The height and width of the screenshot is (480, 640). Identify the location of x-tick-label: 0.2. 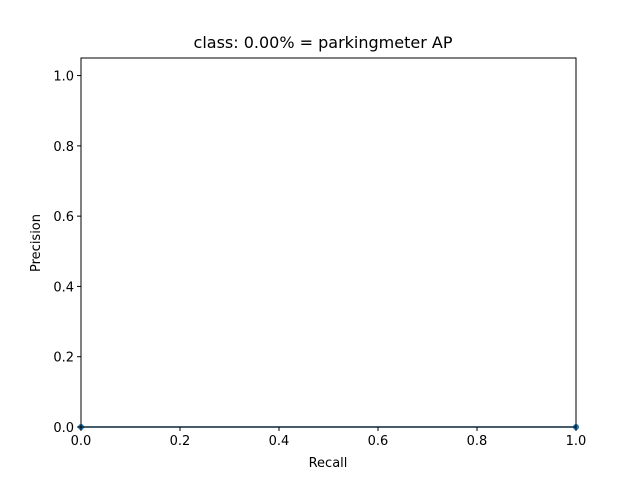
(180, 441).